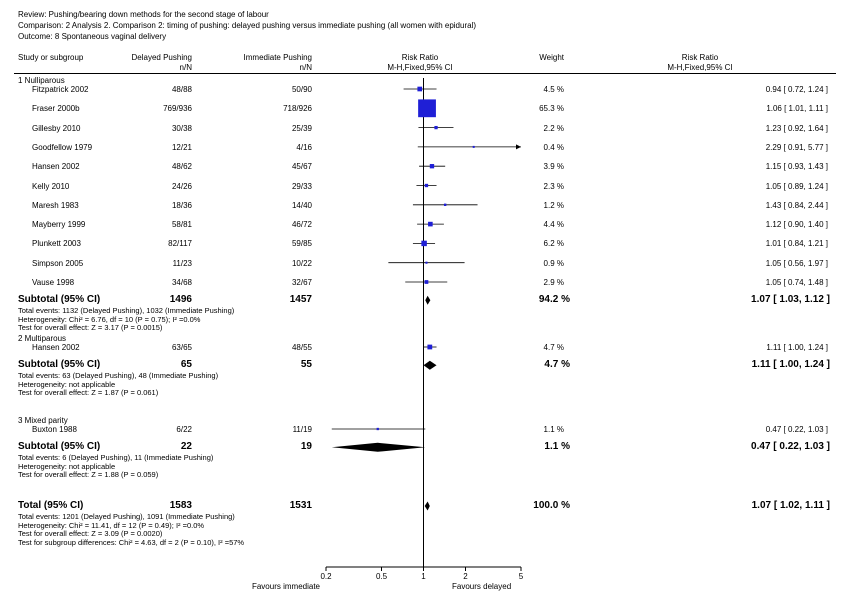  I want to click on study-g1: 82/117, so click(180, 244).